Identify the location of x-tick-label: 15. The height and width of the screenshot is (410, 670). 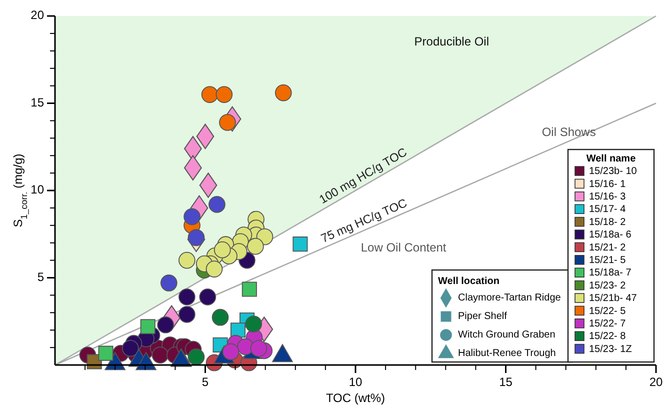
(506, 382).